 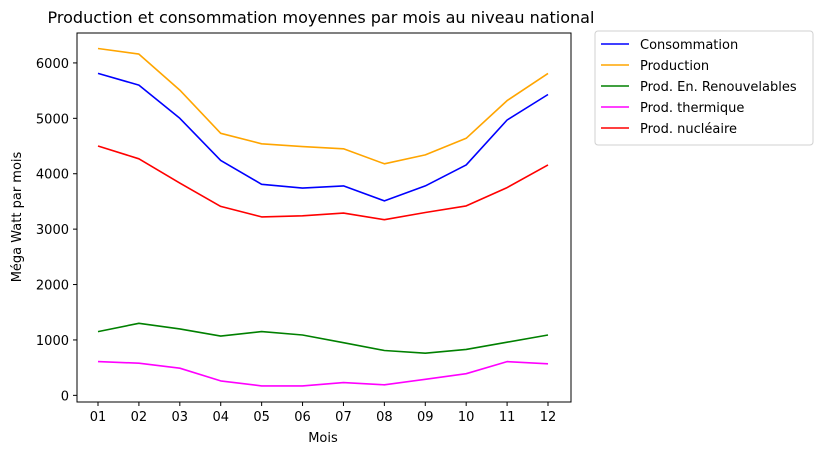 What do you see at coordinates (52, 119) in the screenshot?
I see `y-tick-label: 5000` at bounding box center [52, 119].